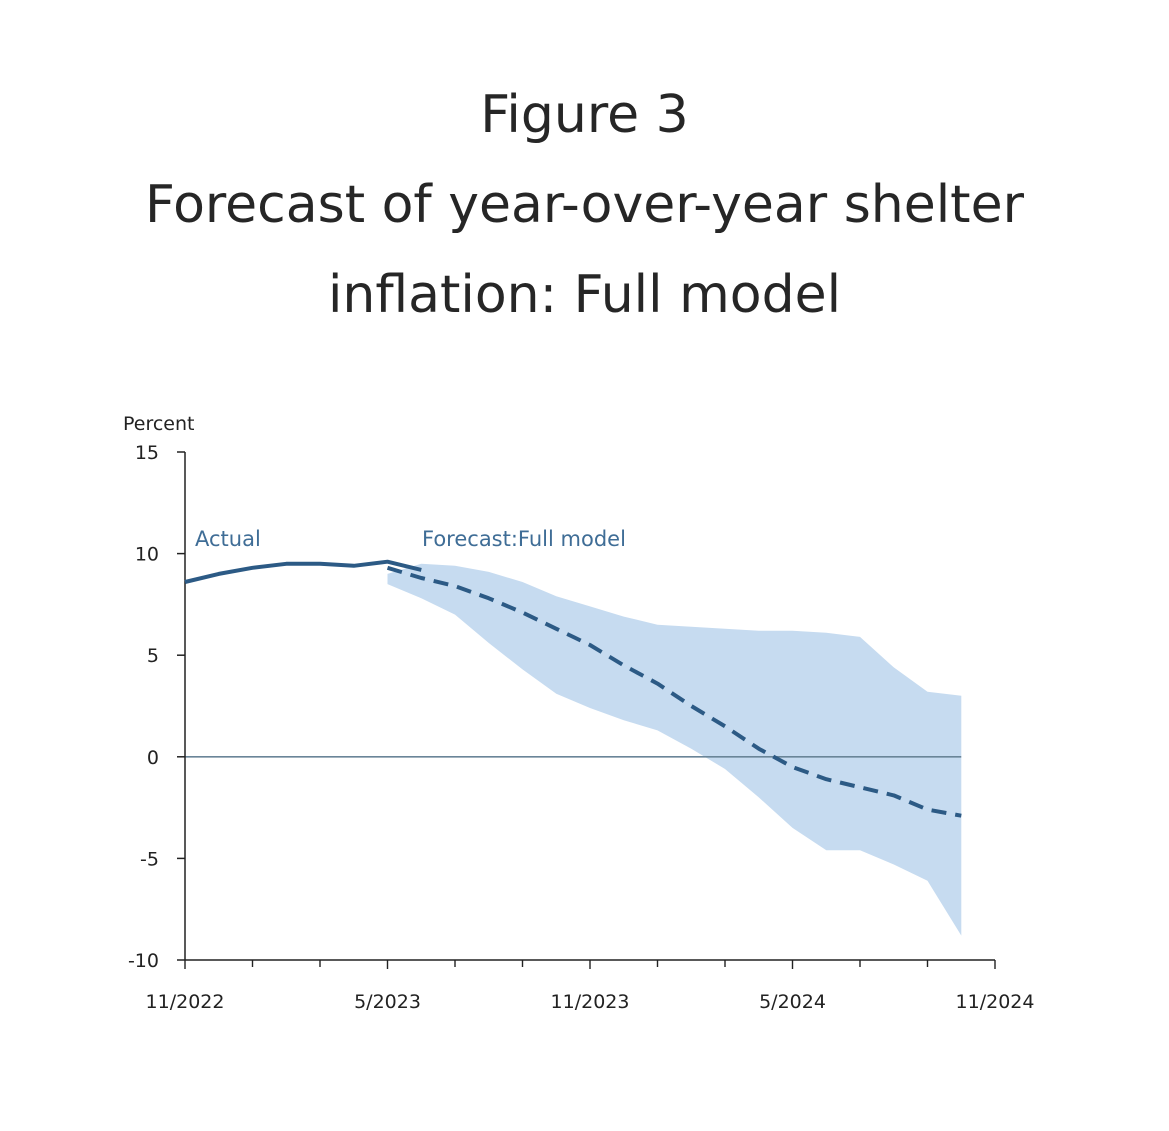 The image size is (1169, 1131). What do you see at coordinates (792, 1002) in the screenshot?
I see `x-tick-label: 5/2024` at bounding box center [792, 1002].